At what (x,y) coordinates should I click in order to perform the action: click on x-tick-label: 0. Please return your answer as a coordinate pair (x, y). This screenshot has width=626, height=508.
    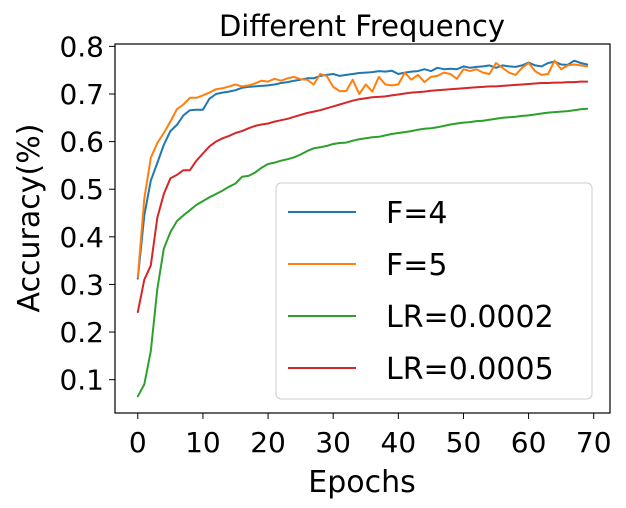
    Looking at the image, I should click on (138, 442).